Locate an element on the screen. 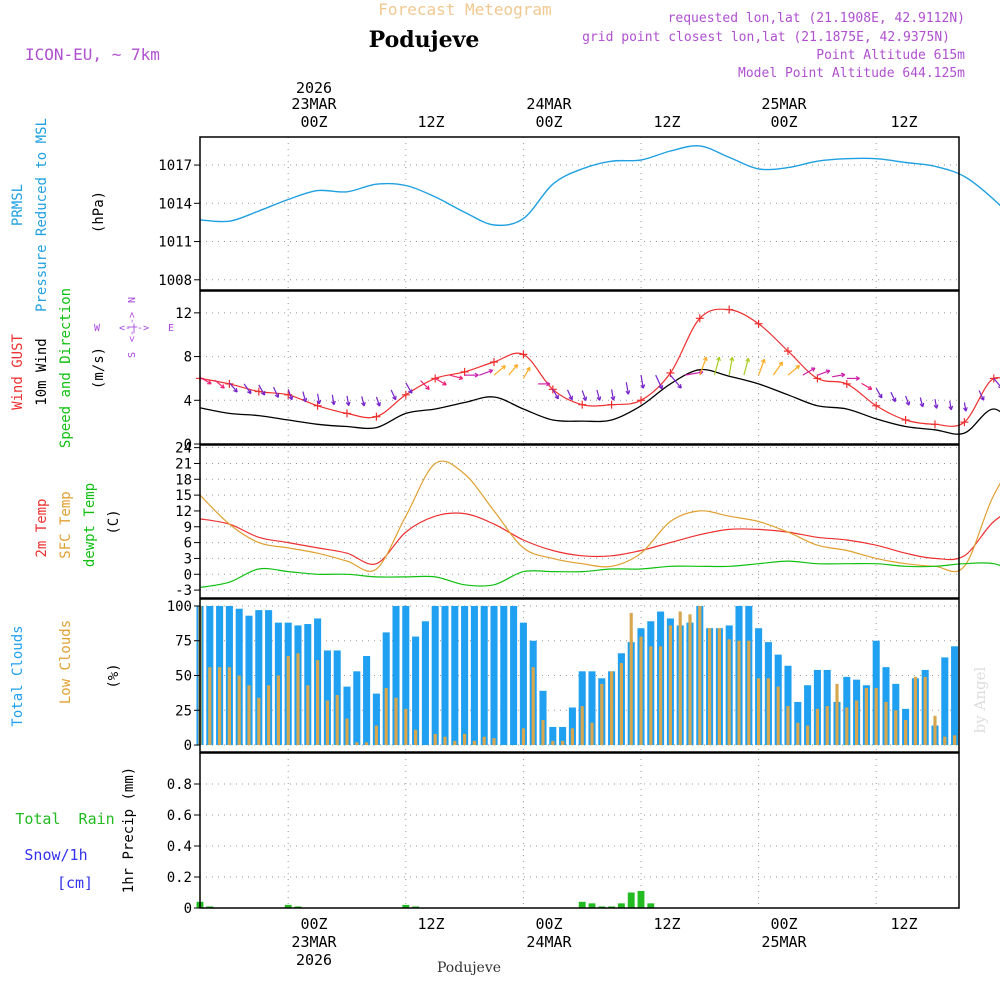  bottom-tick-label-5: 00Z is located at coordinates (783, 924).